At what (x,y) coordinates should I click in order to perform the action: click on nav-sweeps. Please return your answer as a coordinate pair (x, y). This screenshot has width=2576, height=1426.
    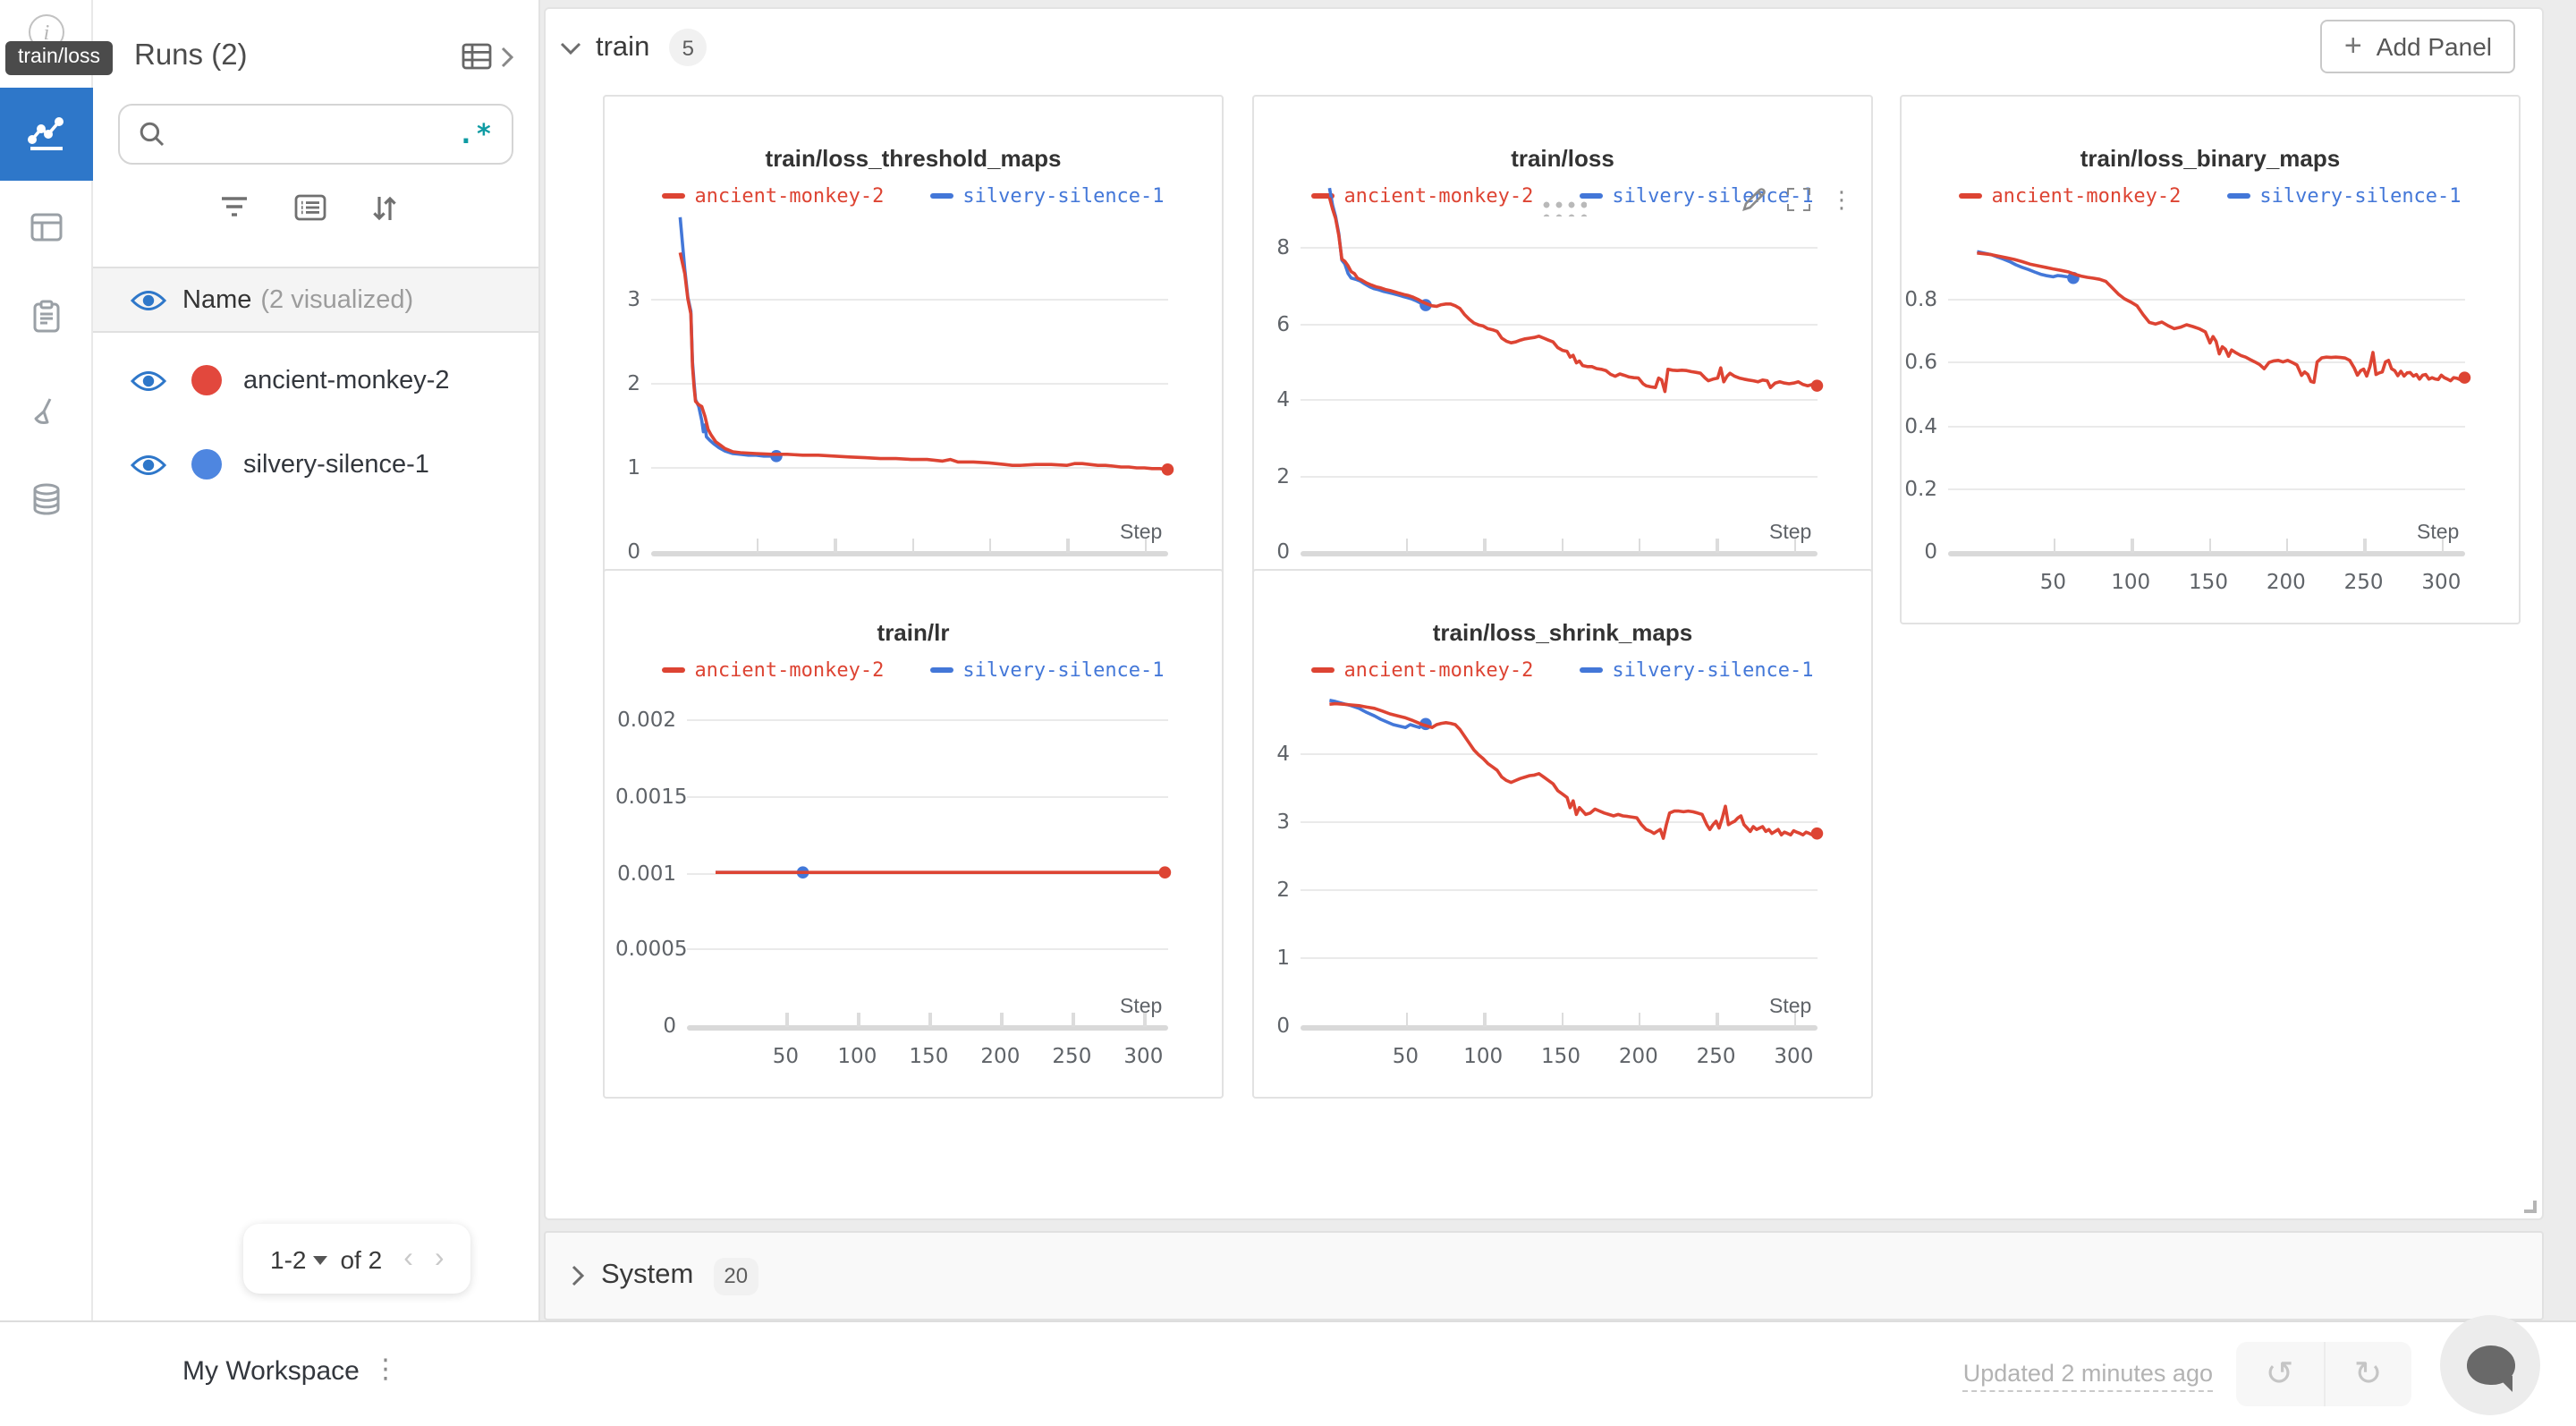
    Looking at the image, I should click on (46, 412).